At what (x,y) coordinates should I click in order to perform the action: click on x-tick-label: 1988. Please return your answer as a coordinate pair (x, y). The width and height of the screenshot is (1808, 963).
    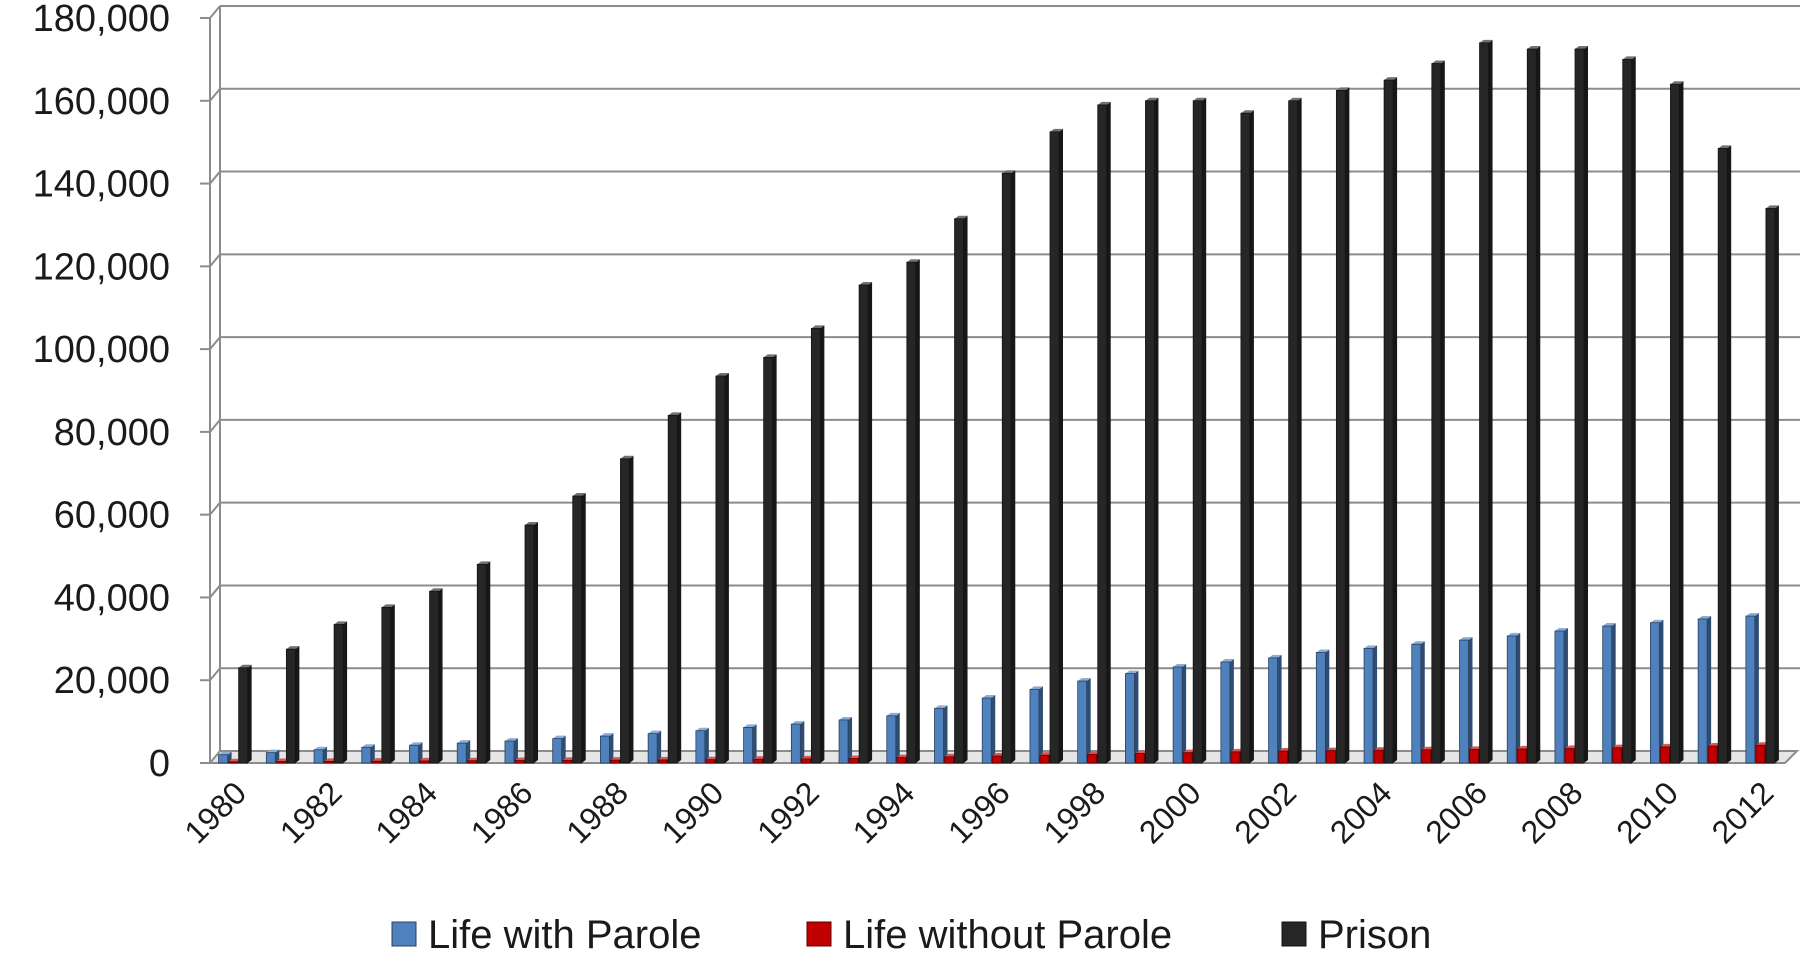
    Looking at the image, I should click on (597, 812).